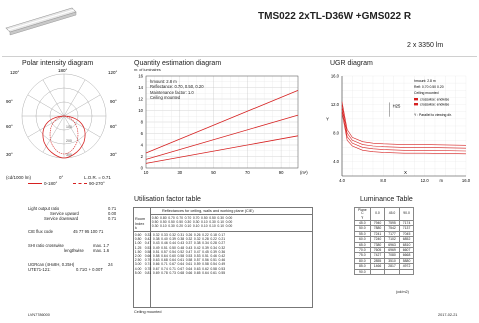  Describe the element at coordinates (222, 260) in the screenshot. I see `utilisation-cell: 0.46` at that location.